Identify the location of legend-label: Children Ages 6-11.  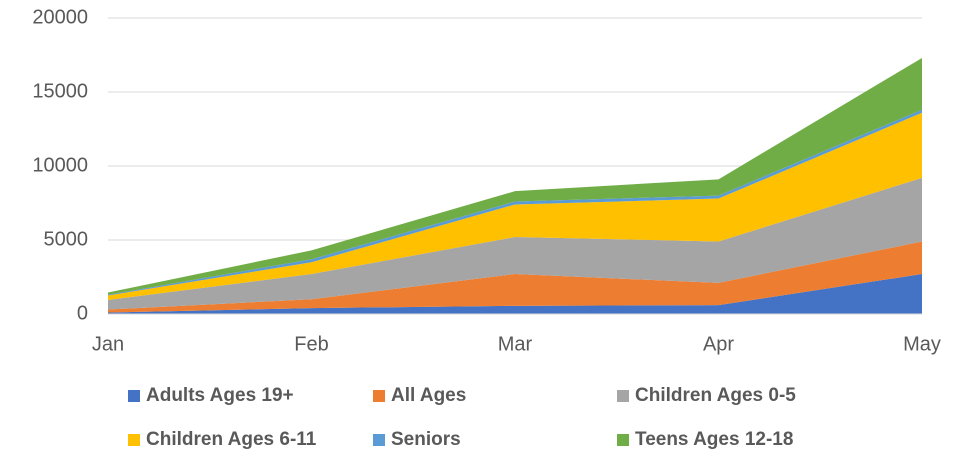
(231, 439).